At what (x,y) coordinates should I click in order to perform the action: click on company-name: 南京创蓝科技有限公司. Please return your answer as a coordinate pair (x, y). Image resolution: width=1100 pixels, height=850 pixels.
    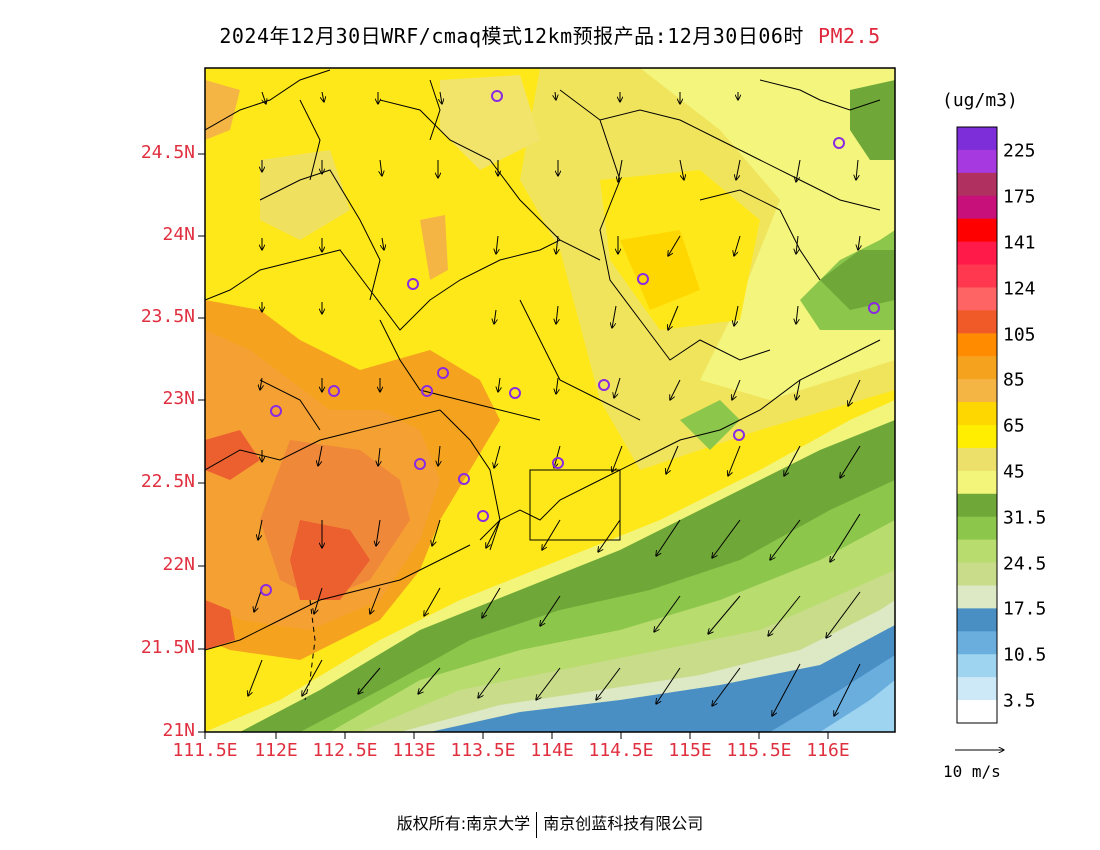
    Looking at the image, I should click on (623, 823).